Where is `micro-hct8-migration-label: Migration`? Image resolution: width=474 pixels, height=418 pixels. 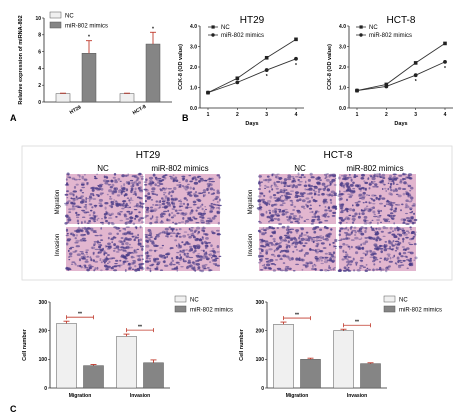
micro-hct8-migration-label: Migration is located at coordinates (251, 202).